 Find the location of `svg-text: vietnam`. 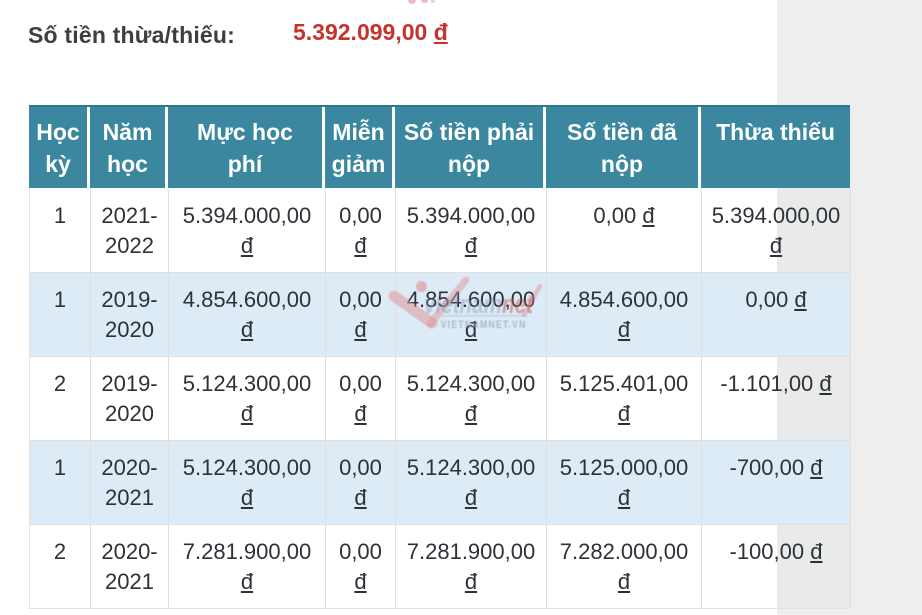

svg-text: vietnam is located at coordinates (463, 304).